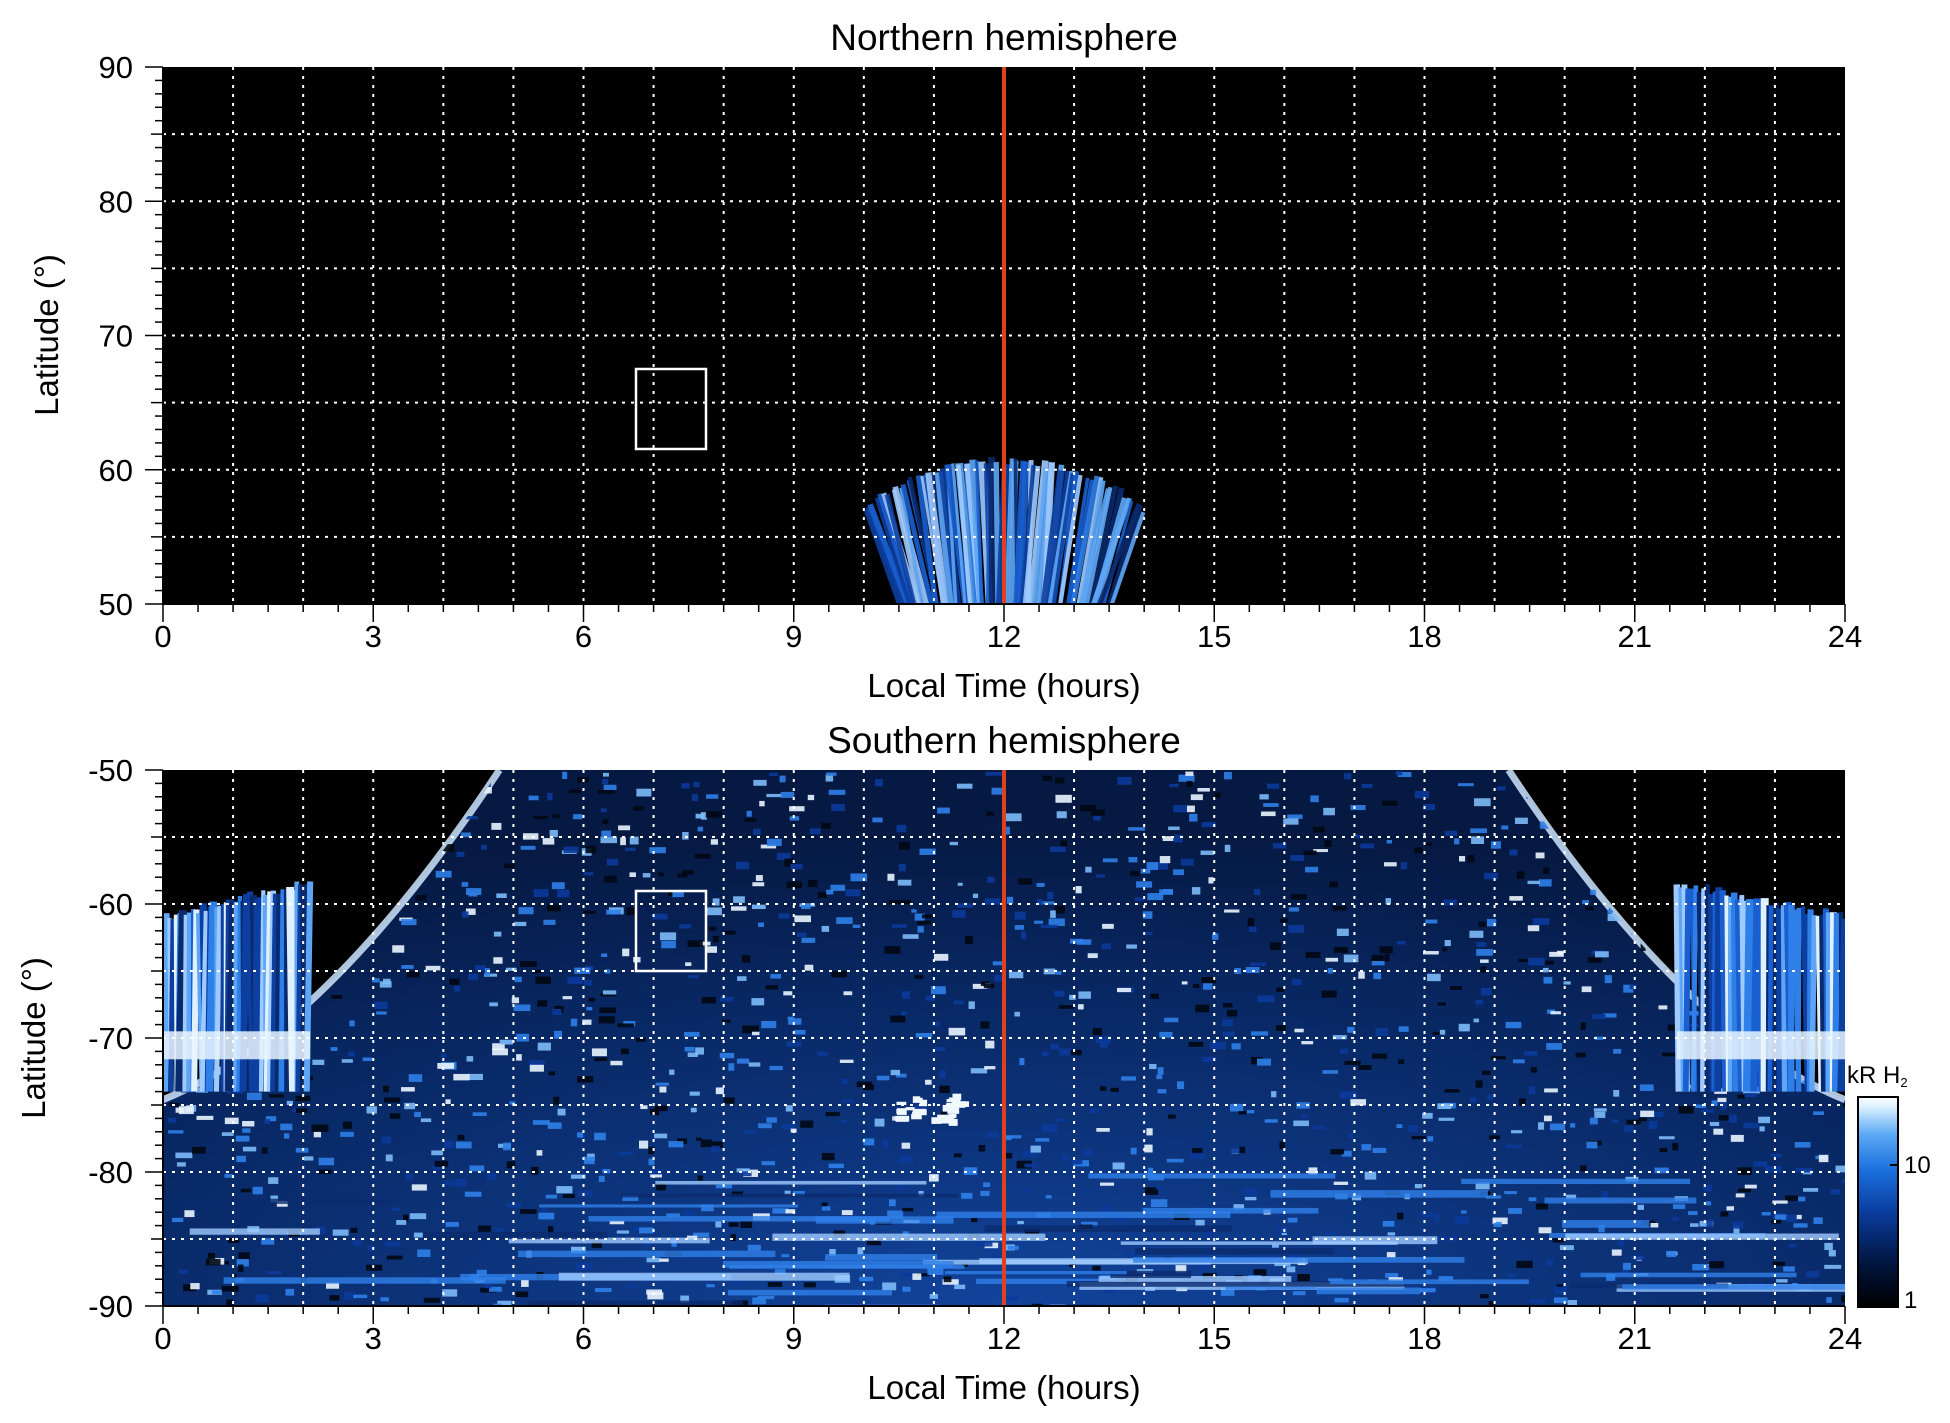  I want to click on colorbar-gradient, so click(1878, 1202).